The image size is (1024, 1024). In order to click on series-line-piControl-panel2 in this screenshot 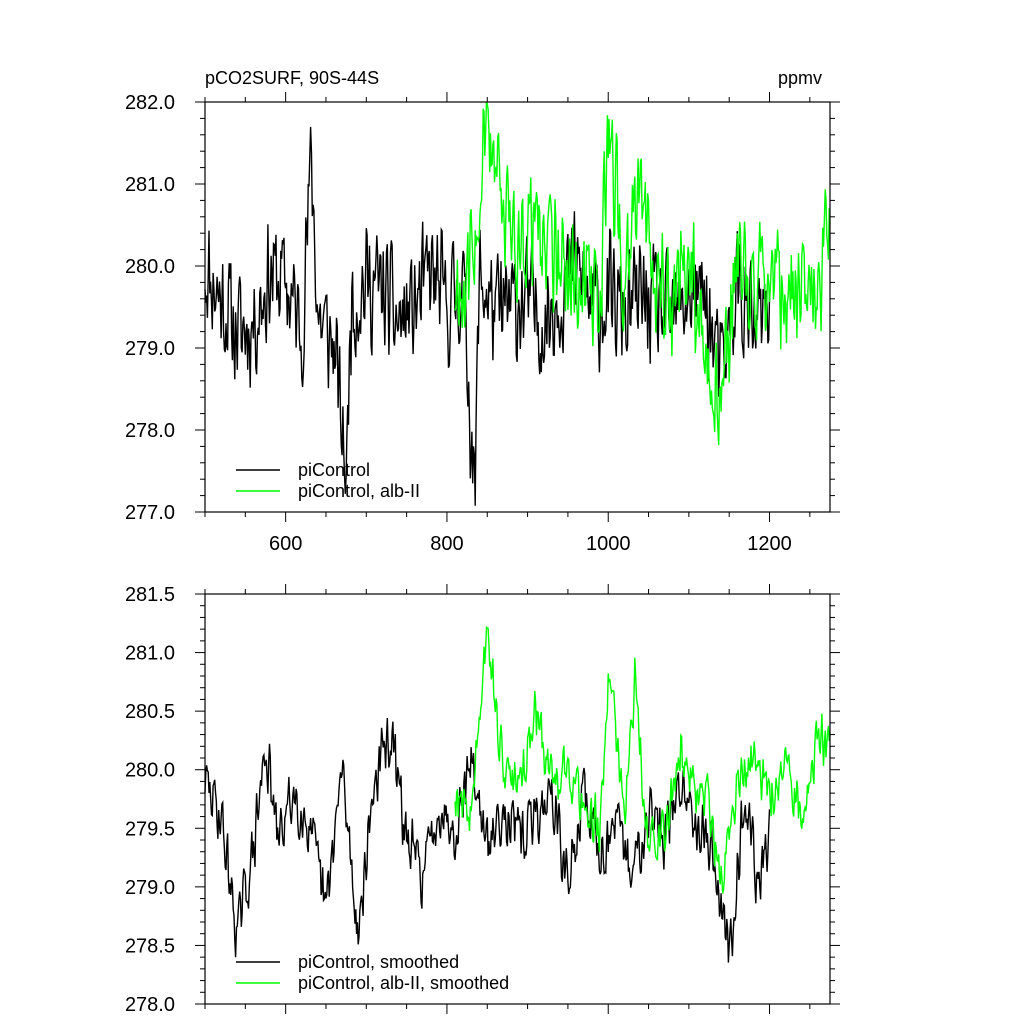, I will do `click(487, 840)`.